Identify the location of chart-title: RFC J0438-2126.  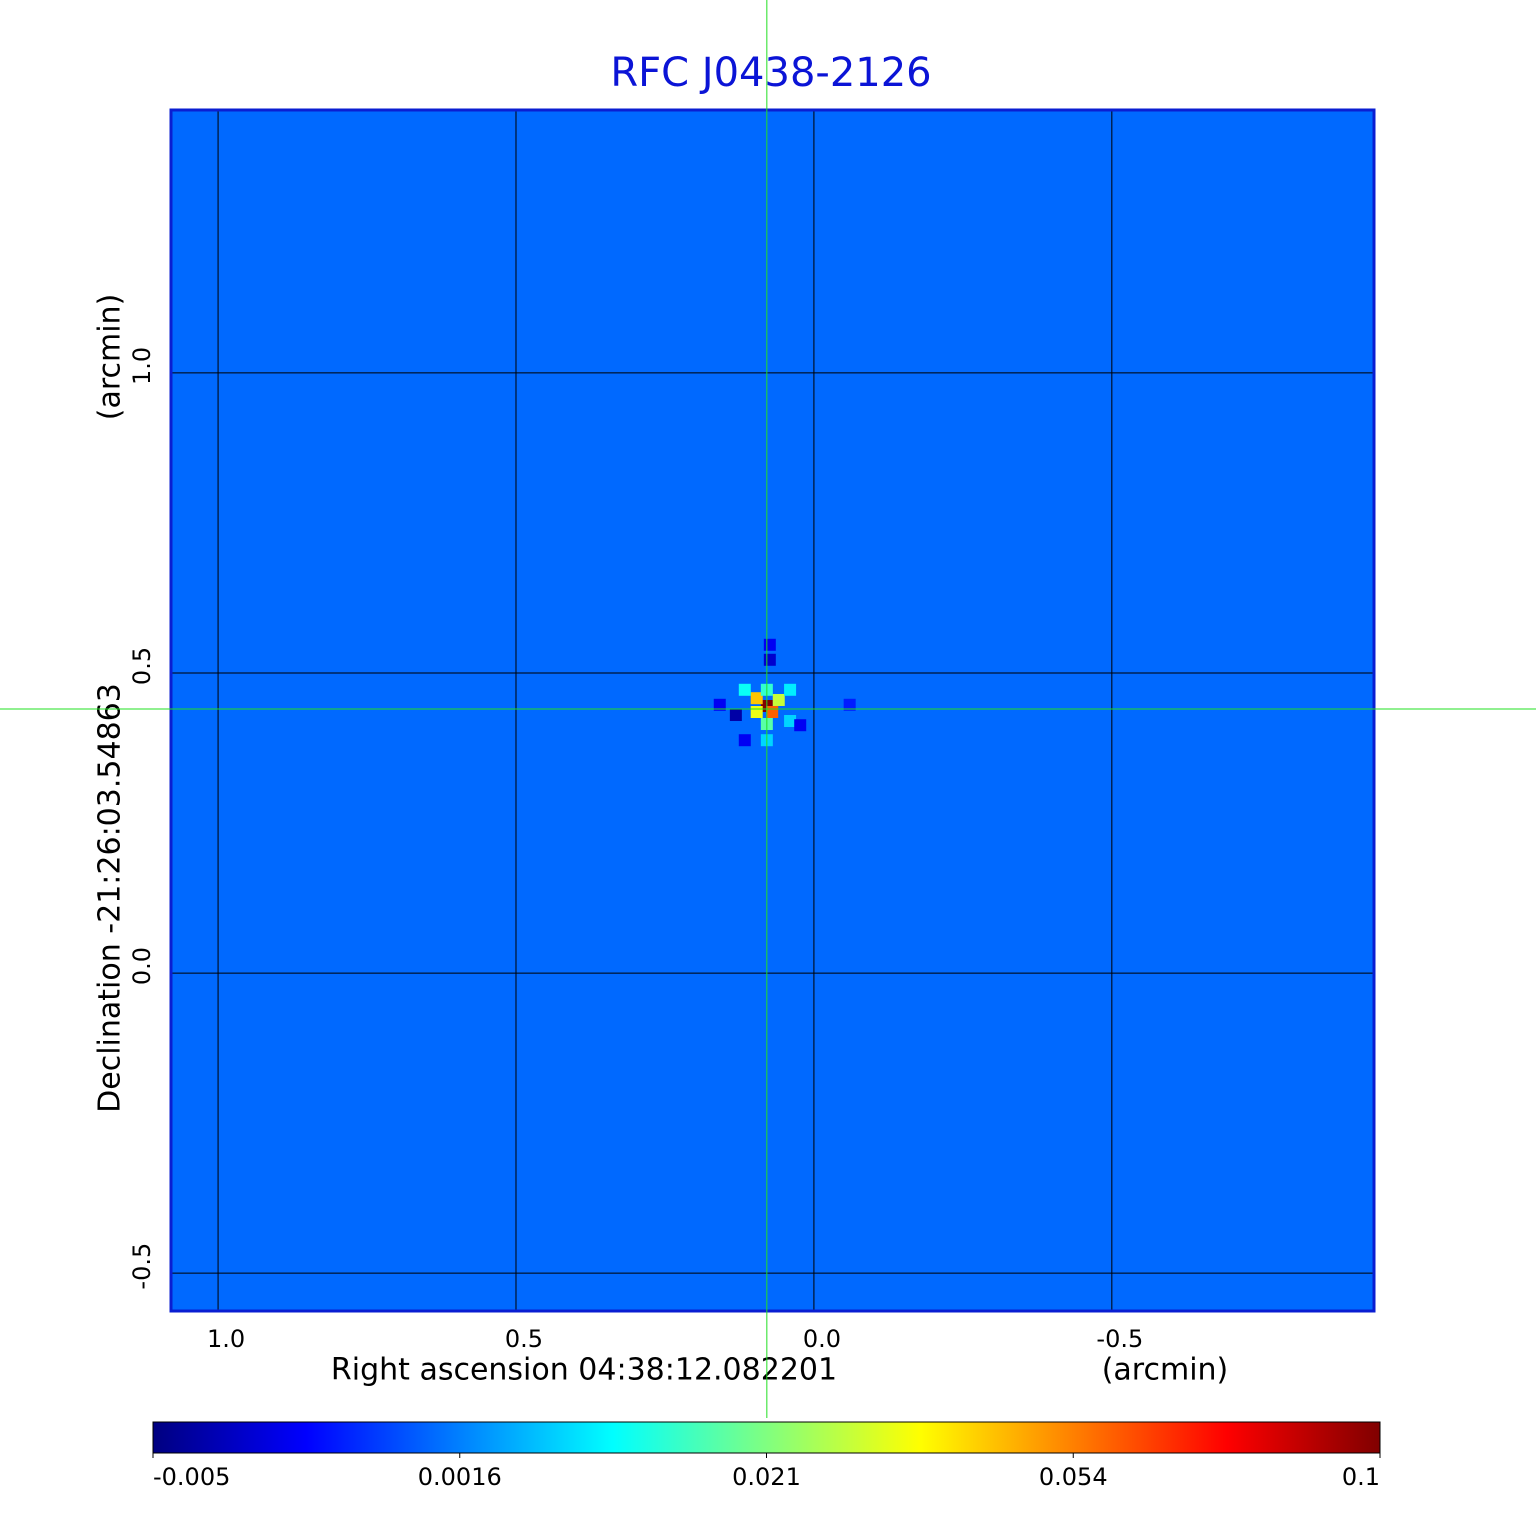
(770, 73).